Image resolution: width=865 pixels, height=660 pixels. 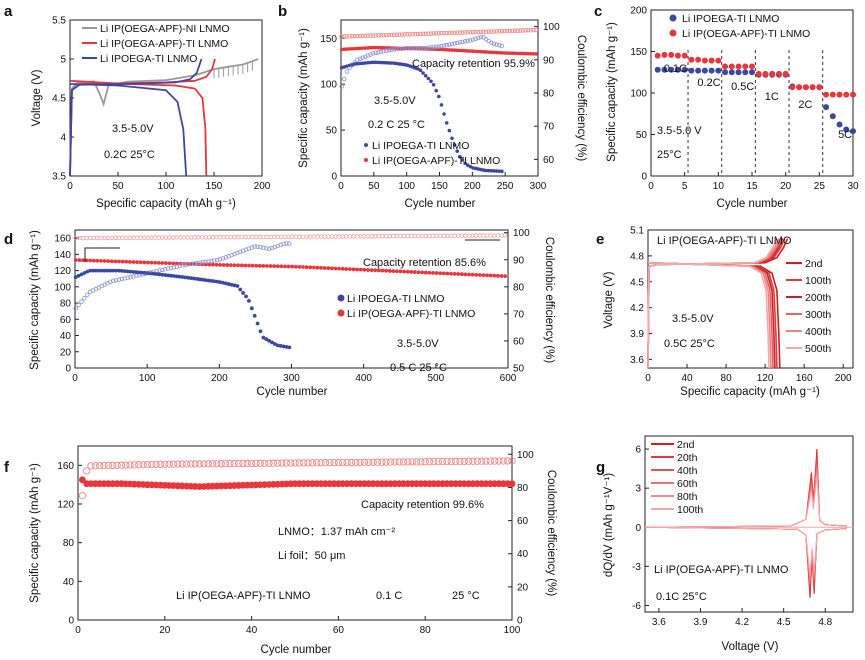 What do you see at coordinates (600, 467) in the screenshot?
I see `panel-label-g: g` at bounding box center [600, 467].